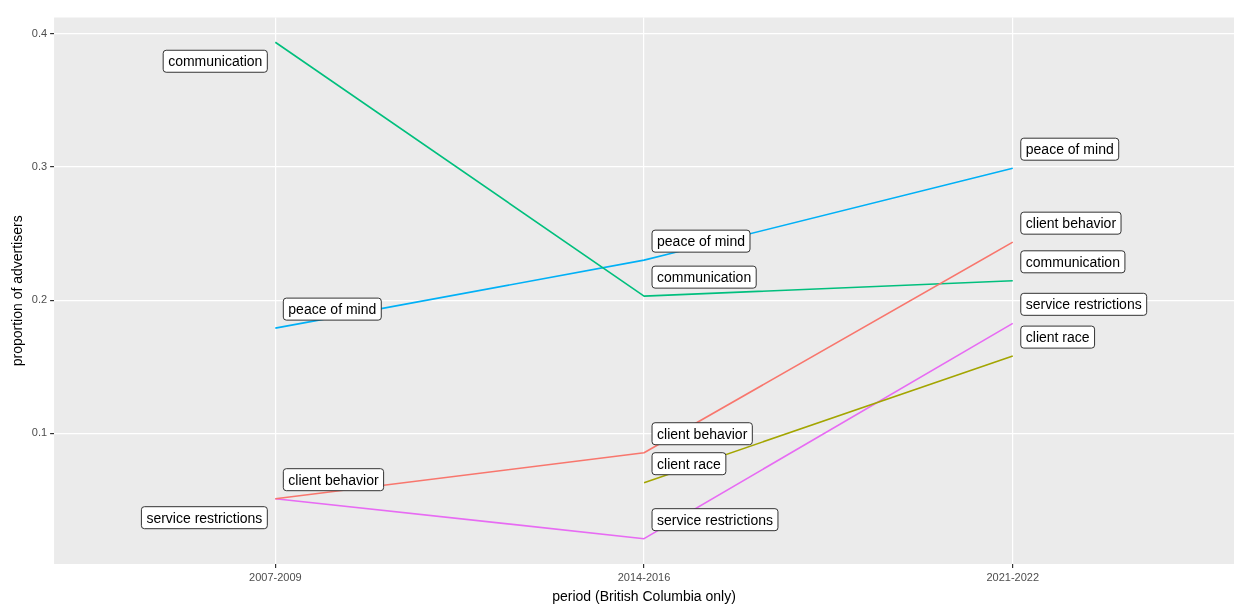 This screenshot has width=1242, height=616. What do you see at coordinates (17, 291) in the screenshot?
I see `y-axis-title: proportion of advertisers` at bounding box center [17, 291].